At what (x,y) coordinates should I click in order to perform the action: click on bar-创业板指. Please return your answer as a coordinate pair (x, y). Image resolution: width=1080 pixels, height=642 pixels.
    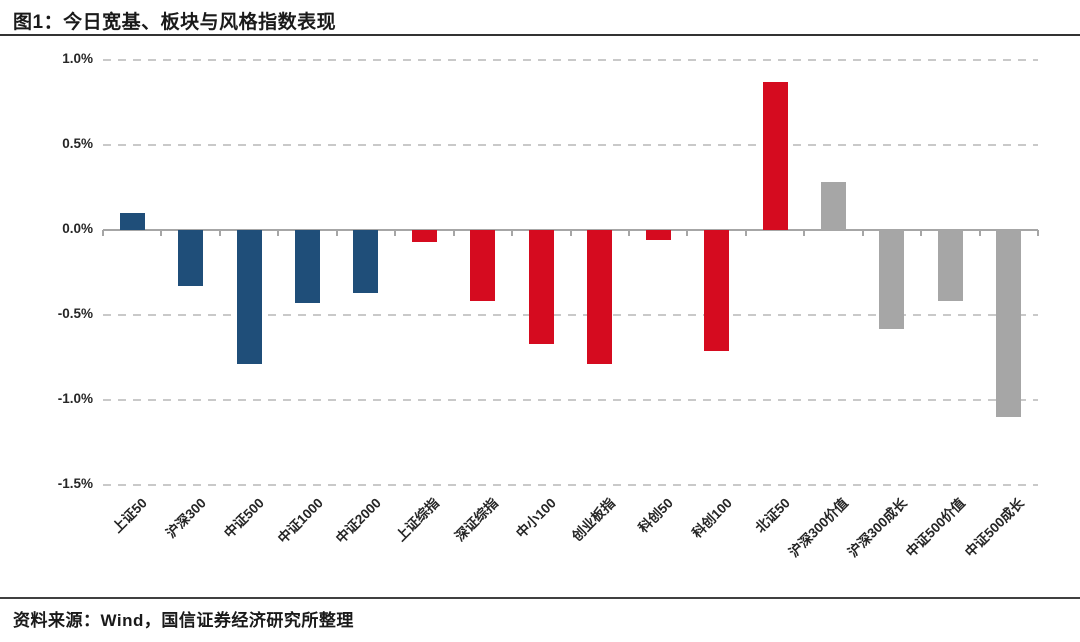
    Looking at the image, I should click on (600, 297).